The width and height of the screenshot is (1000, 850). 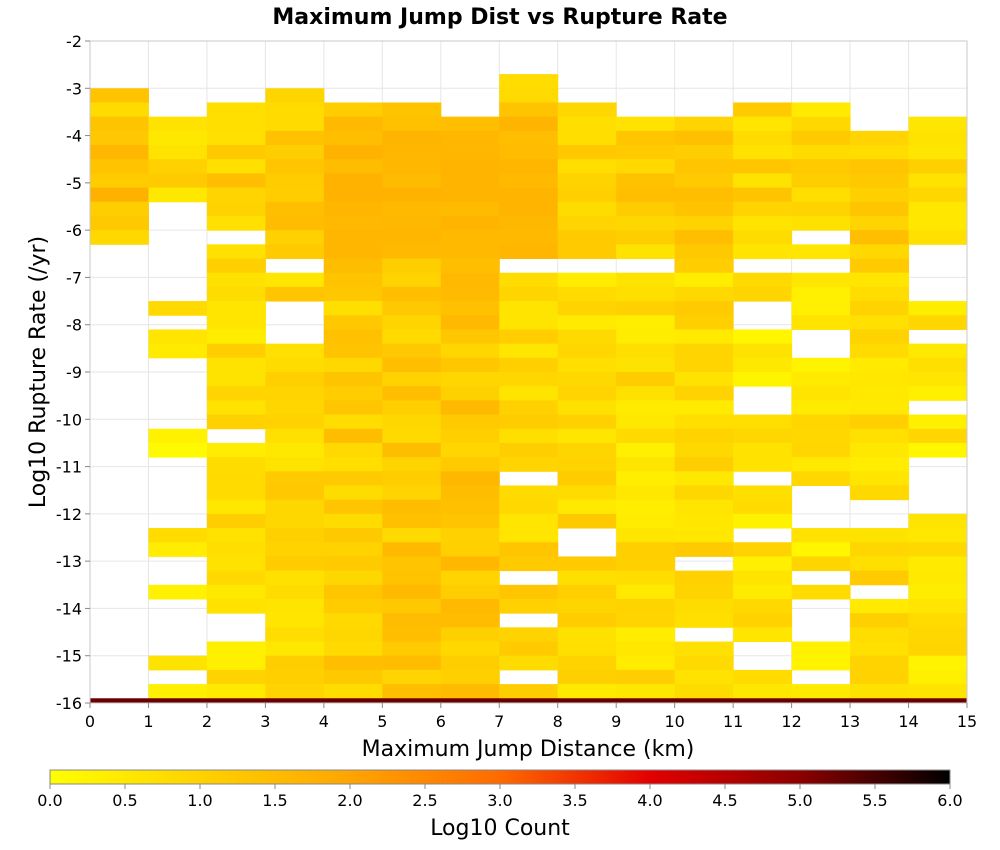 What do you see at coordinates (38, 372) in the screenshot?
I see `y-axis-label: Log10 Rupture Rate (/yr)` at bounding box center [38, 372].